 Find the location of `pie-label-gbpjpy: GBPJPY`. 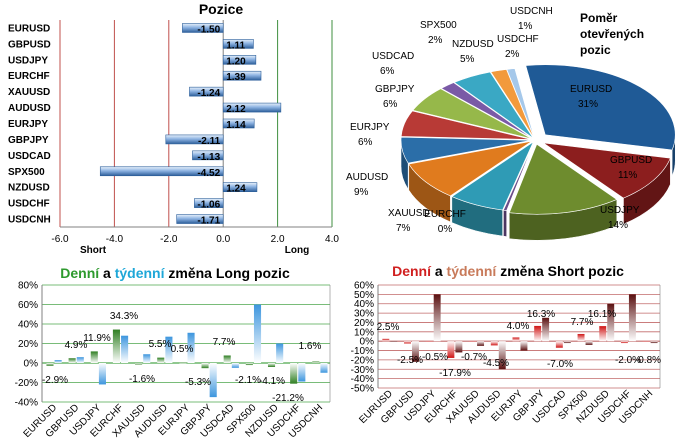

pie-label-gbpjpy: GBPJPY is located at coordinates (395, 89).